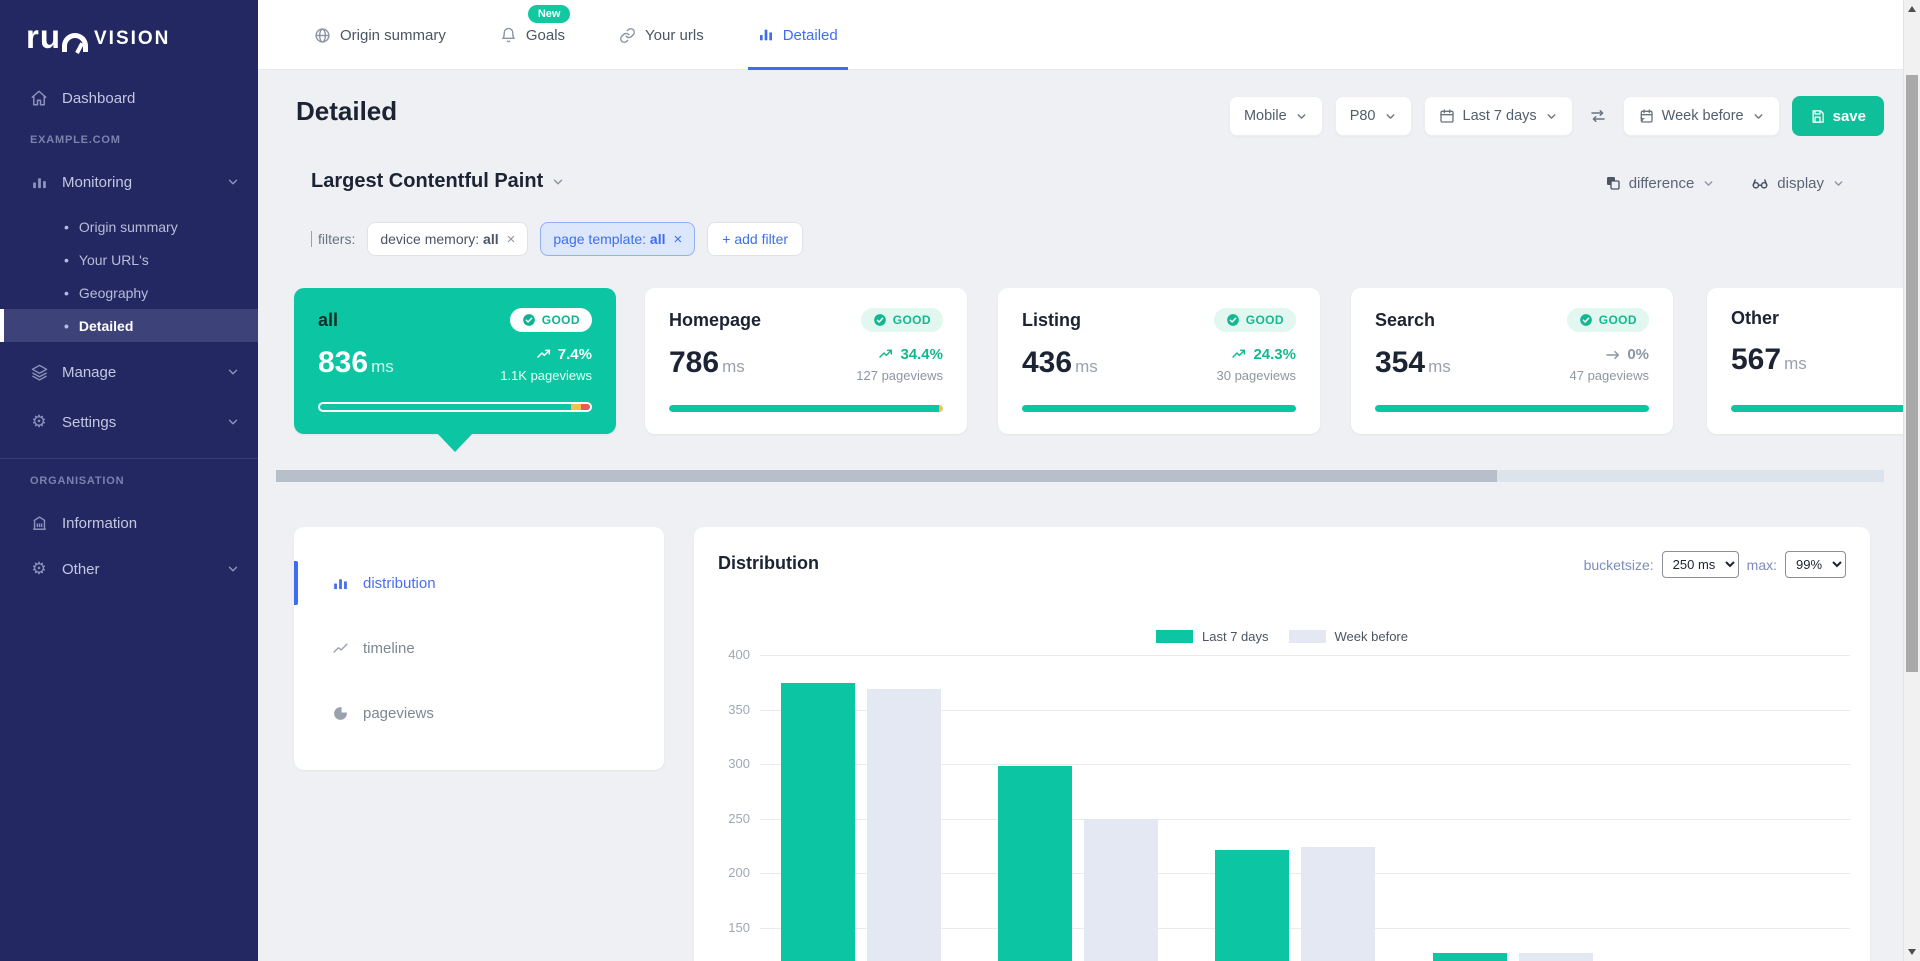 This screenshot has width=1920, height=961. Describe the element at coordinates (1813, 361) in the screenshot. I see `metric-card-other: Other 567 ms` at that location.